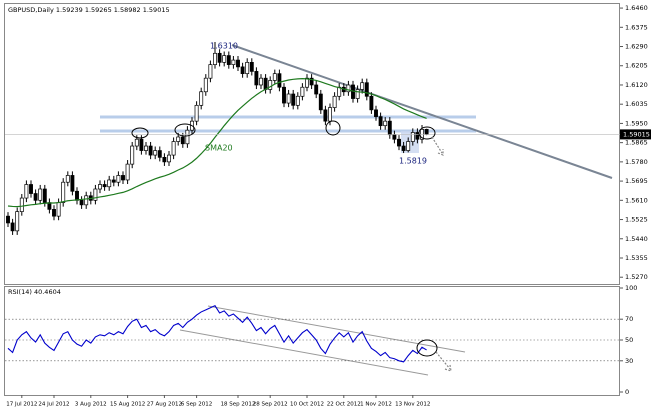 Image resolution: width=657 pixels, height=416 pixels. Describe the element at coordinates (636, 47) in the screenshot. I see `y-tick-label: 1.6290` at that location.